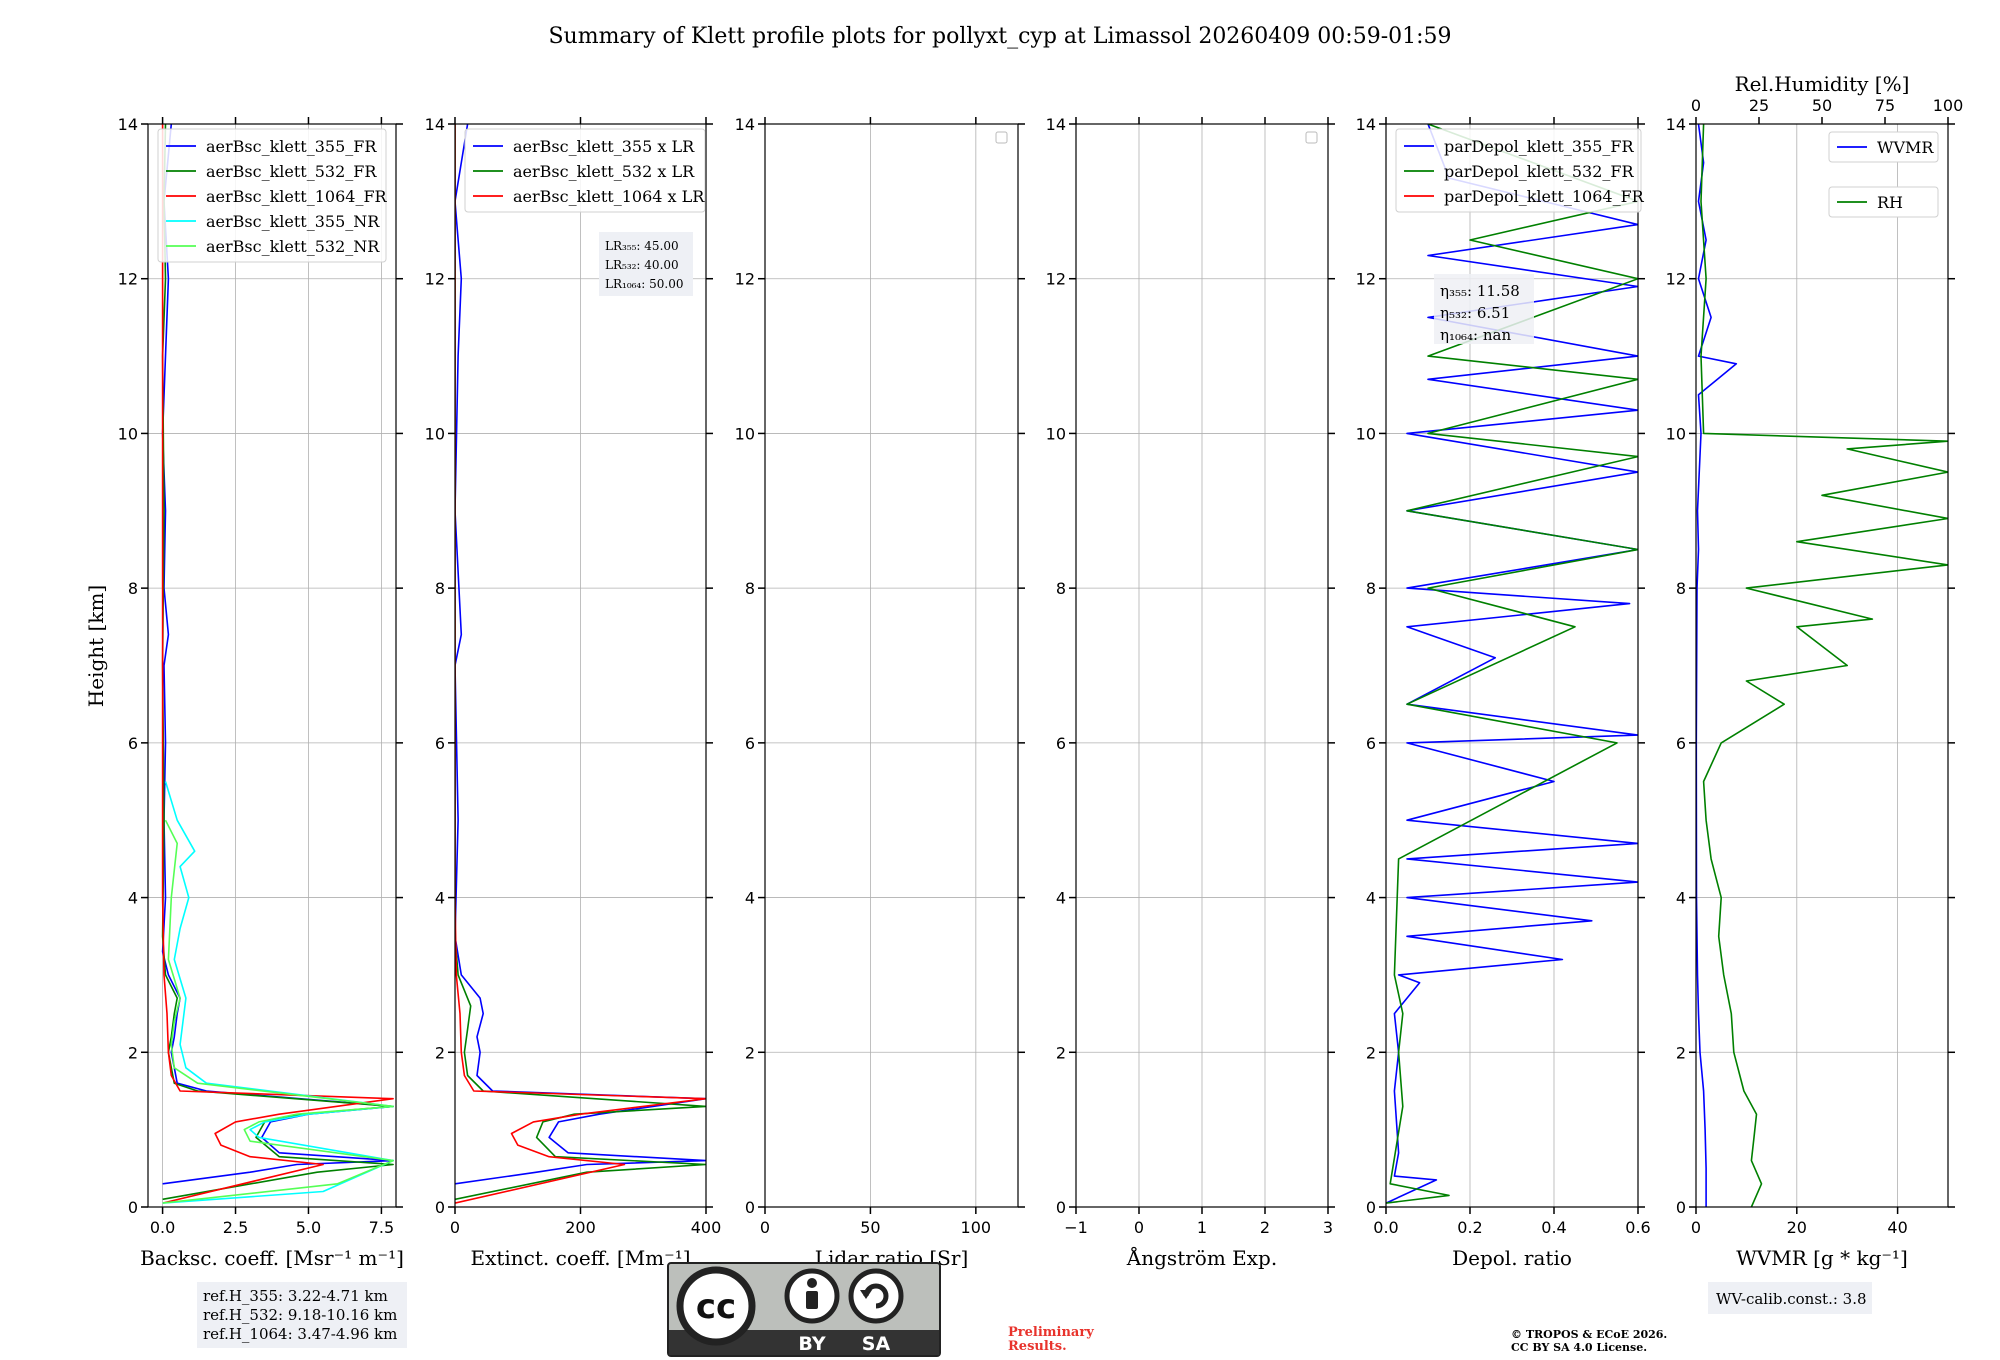 This screenshot has width=2000, height=1360. Describe the element at coordinates (1469, 1227) in the screenshot. I see `x-tick-label: 0.2` at that location.